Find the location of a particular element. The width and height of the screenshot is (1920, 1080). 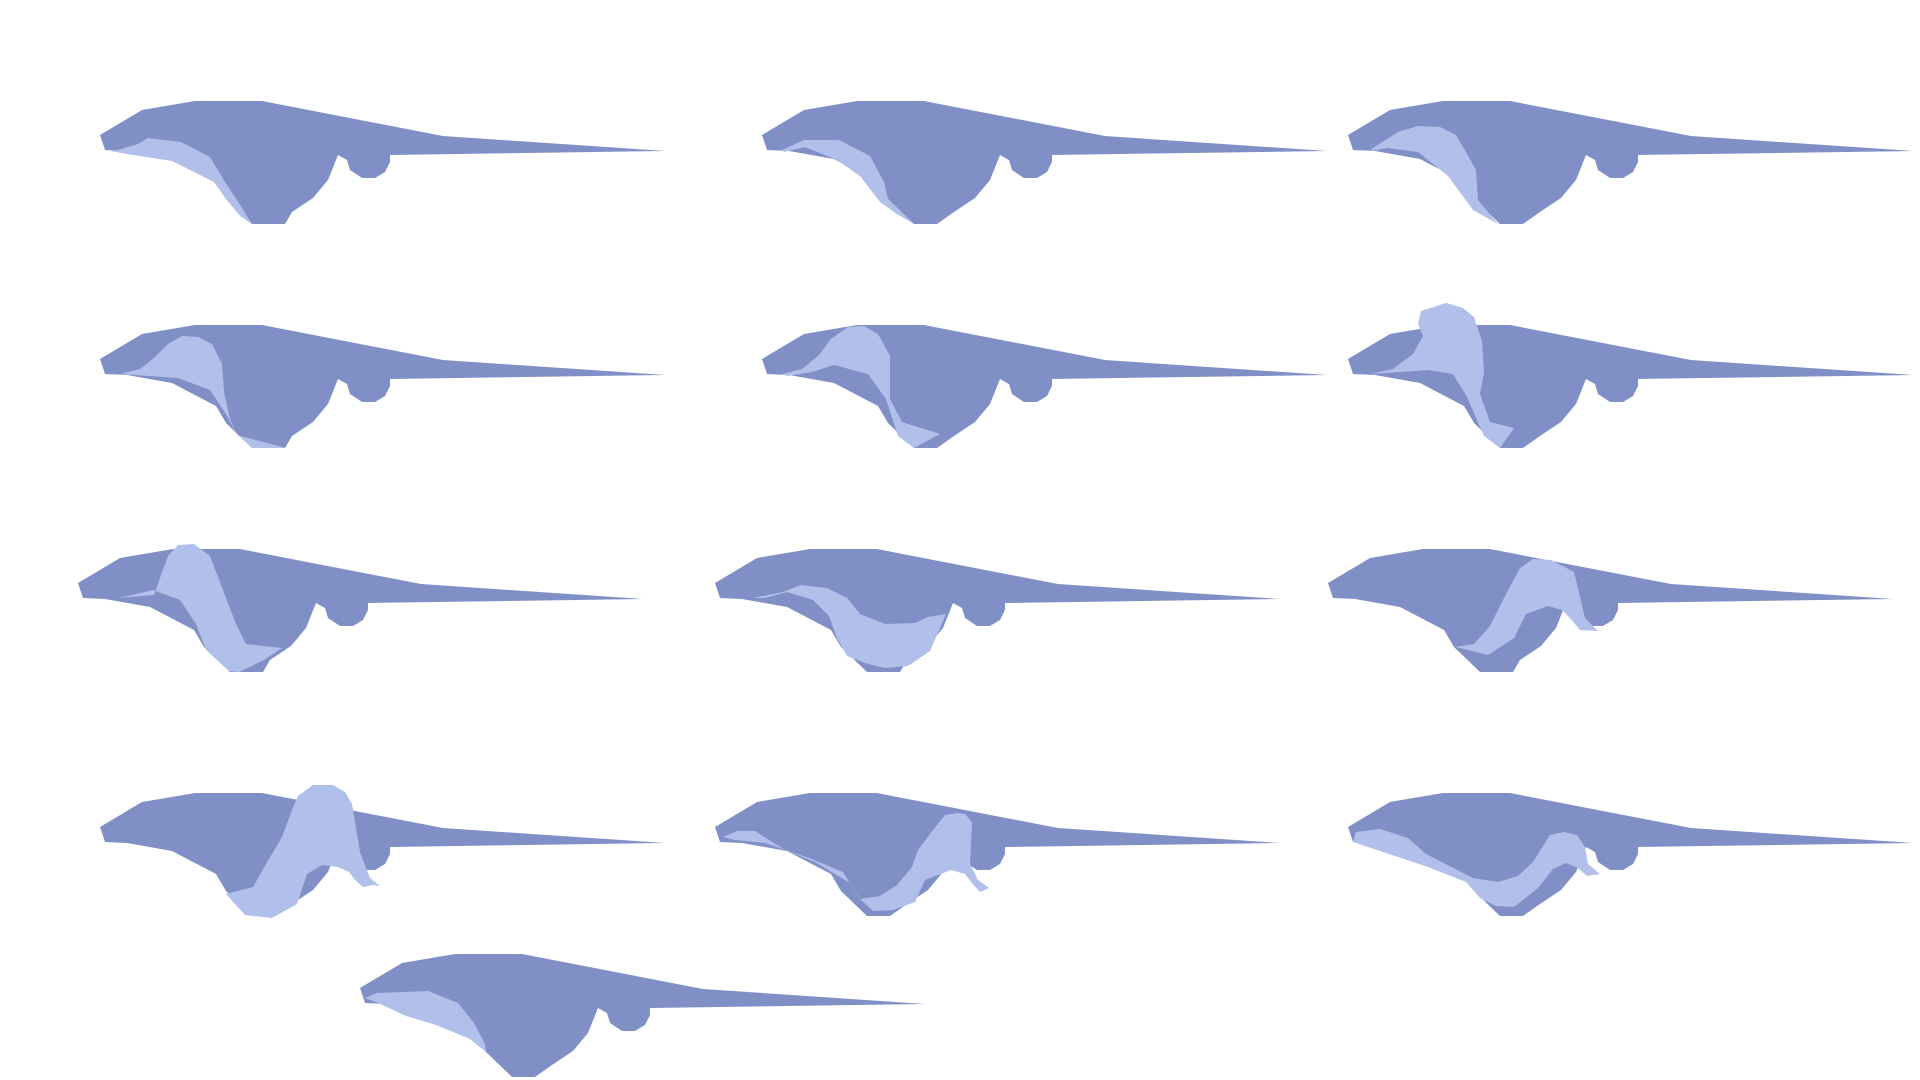

panel-9-base-shape is located at coordinates (1610, 610).